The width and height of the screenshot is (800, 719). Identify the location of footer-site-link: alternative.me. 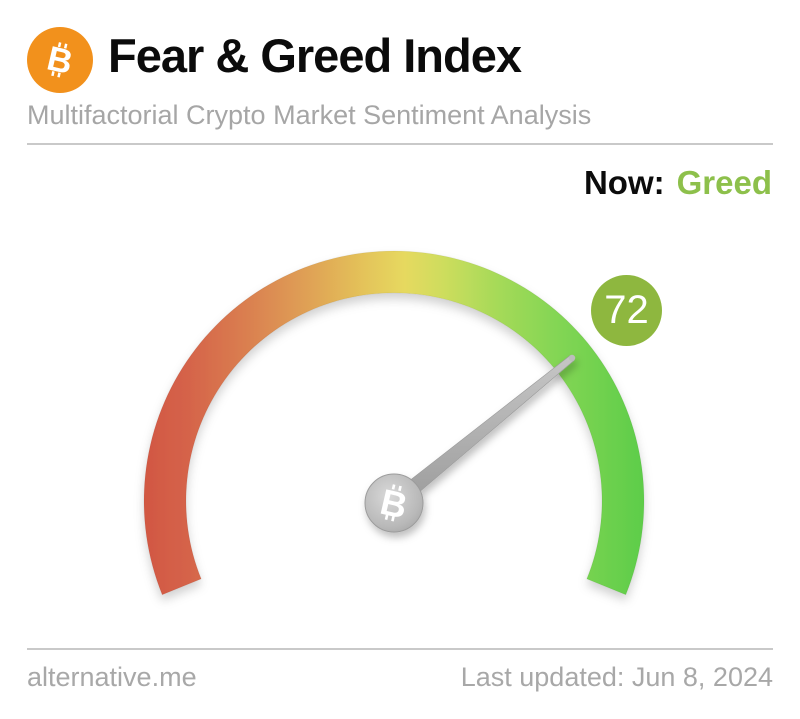
(112, 677).